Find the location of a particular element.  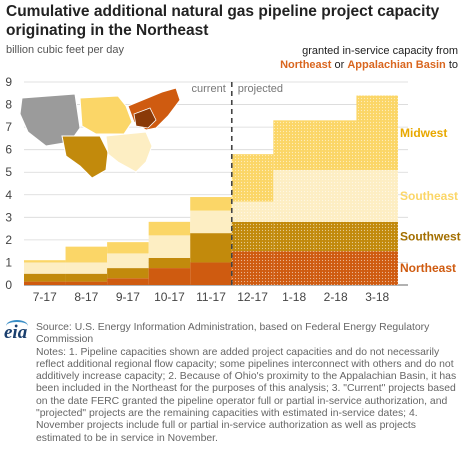

y-tick-label: 5 is located at coordinates (8, 172).